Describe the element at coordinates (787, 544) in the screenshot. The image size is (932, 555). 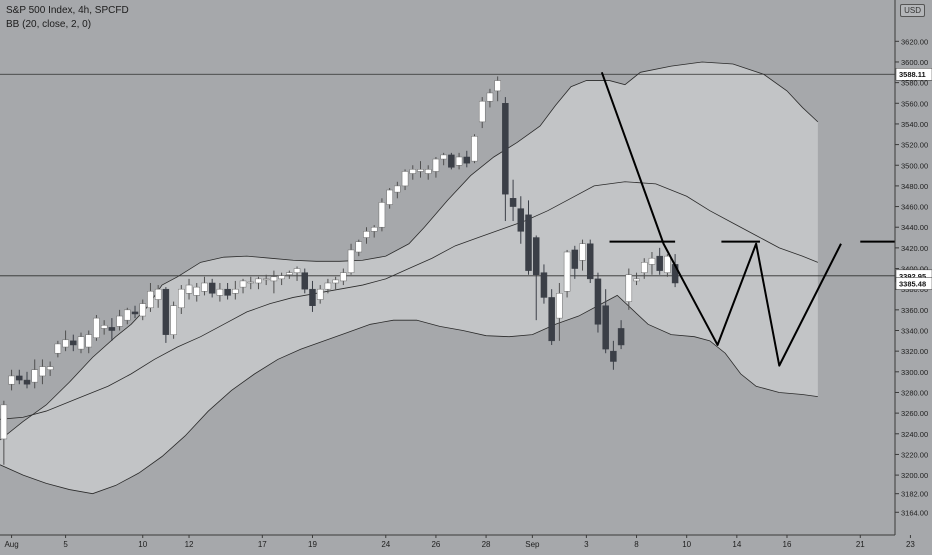
I see `x-tick-label: 16` at that location.